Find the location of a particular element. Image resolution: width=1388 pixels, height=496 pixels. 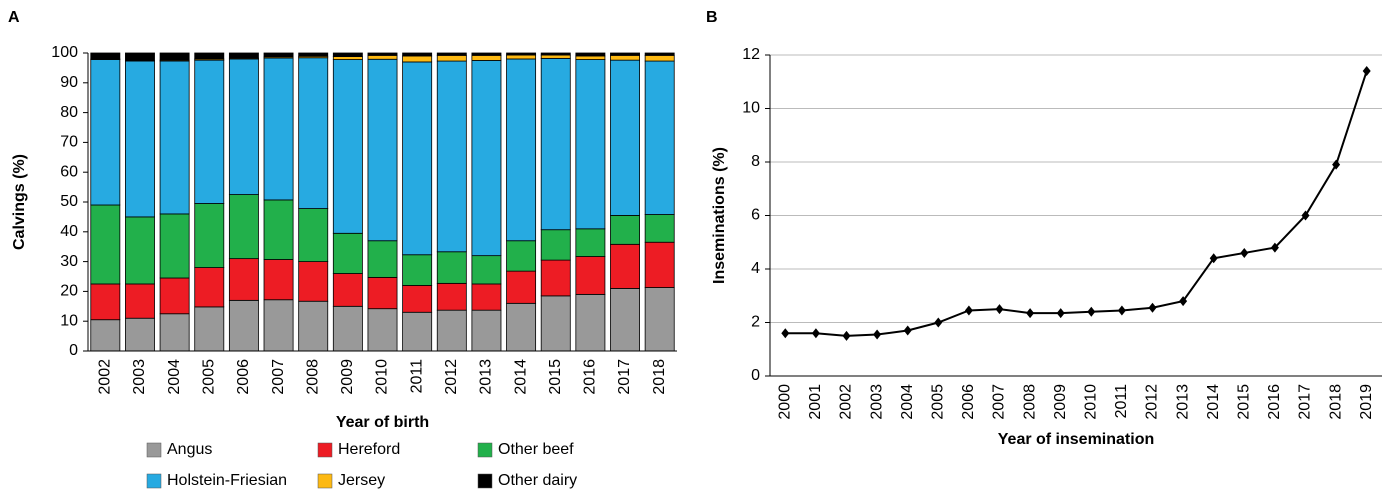

y-tick-label: 6 is located at coordinates (755, 215).